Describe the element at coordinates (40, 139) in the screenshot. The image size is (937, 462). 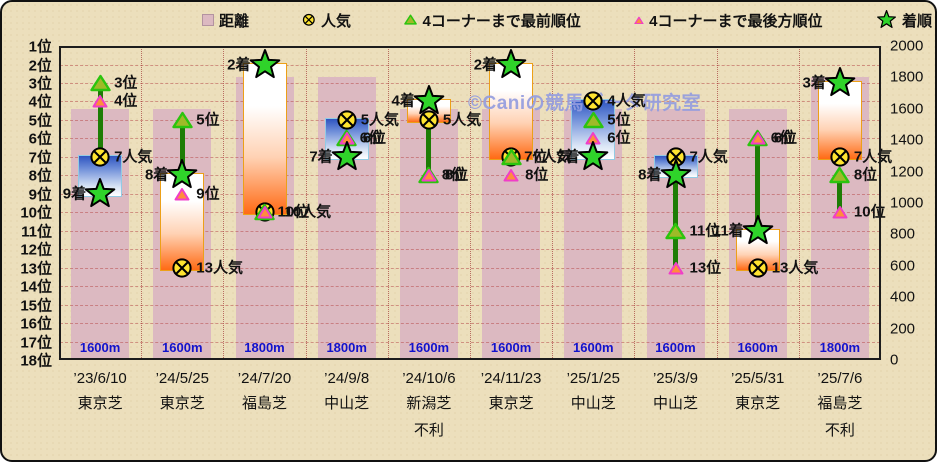
I see `y-axis-tick: 6位` at that location.